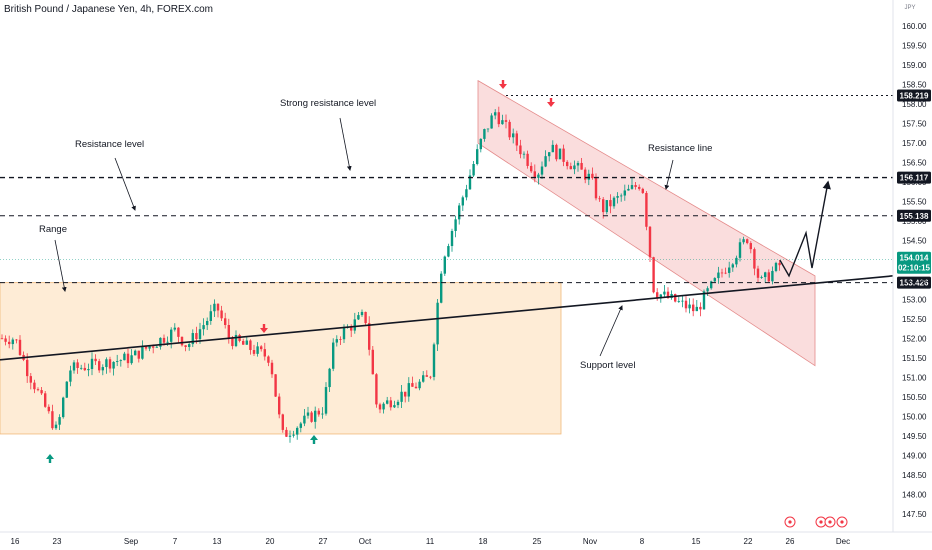 This screenshot has height=550, width=932. Describe the element at coordinates (57, 541) in the screenshot. I see `x-tick-label: 23` at that location.